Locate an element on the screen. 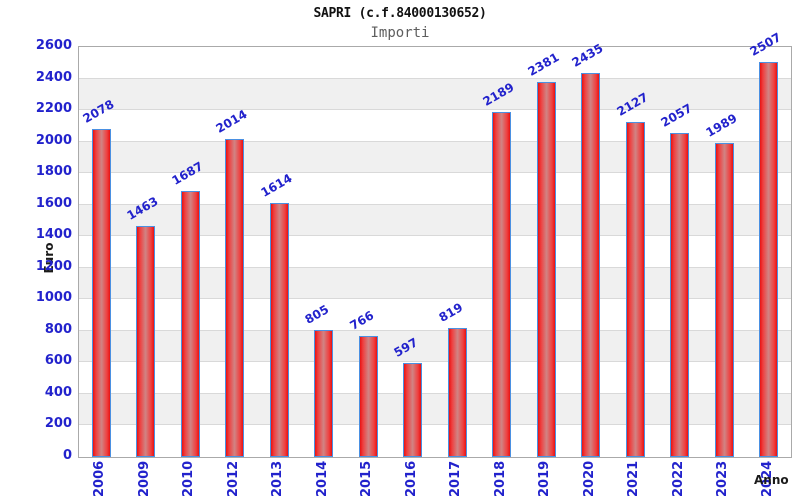 Image resolution: width=800 pixels, height=500 pixels. bar-2006 is located at coordinates (101, 293).